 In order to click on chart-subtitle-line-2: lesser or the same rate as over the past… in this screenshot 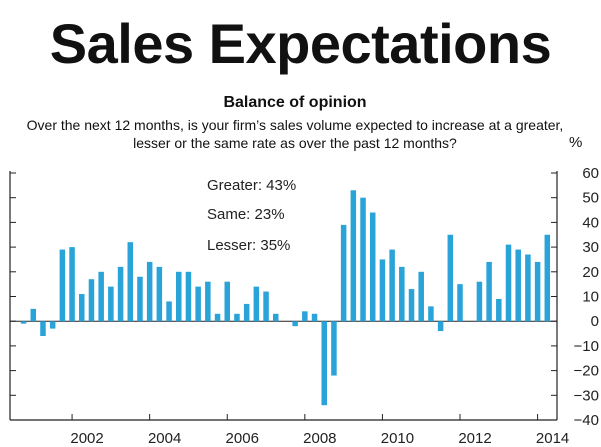, I will do `click(295, 143)`.